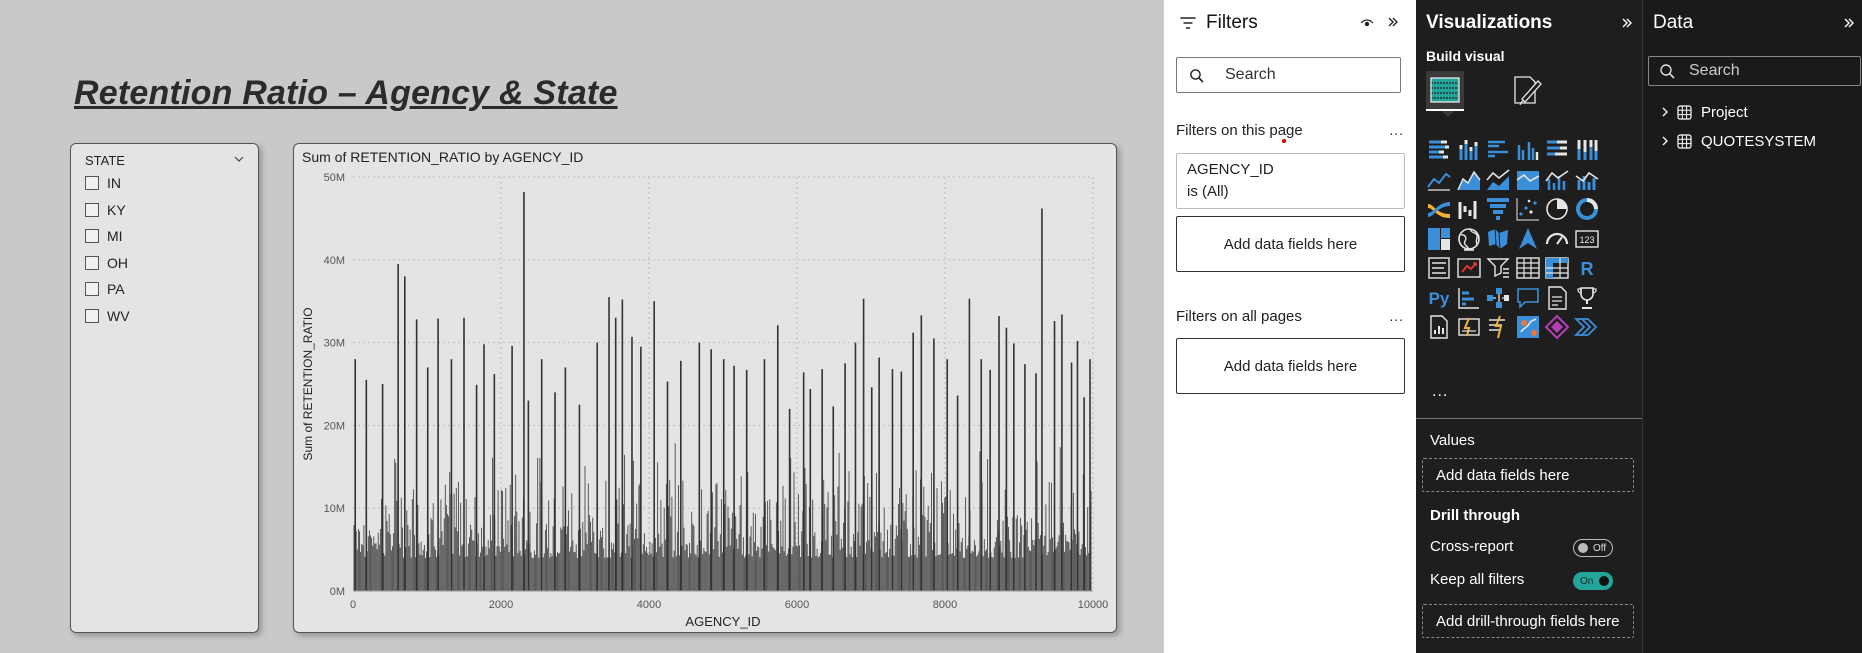 The height and width of the screenshot is (653, 1862). What do you see at coordinates (1528, 475) in the screenshot?
I see `values-drop-zone: Add data fields here` at bounding box center [1528, 475].